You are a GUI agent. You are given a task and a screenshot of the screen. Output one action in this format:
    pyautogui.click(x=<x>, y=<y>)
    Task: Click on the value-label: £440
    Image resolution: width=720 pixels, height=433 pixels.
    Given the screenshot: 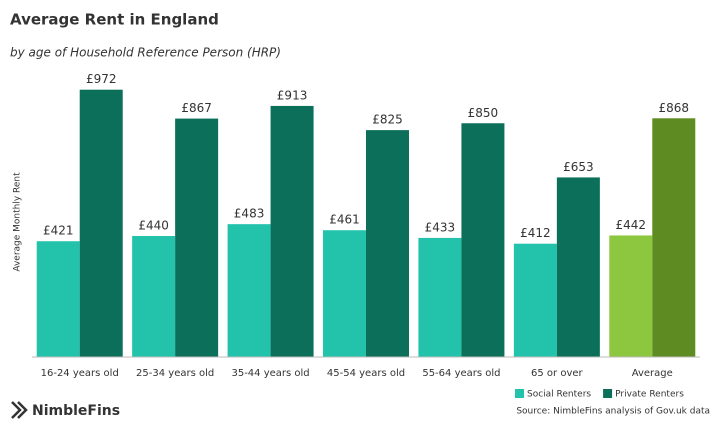 What is the action you would take?
    pyautogui.click(x=153, y=226)
    